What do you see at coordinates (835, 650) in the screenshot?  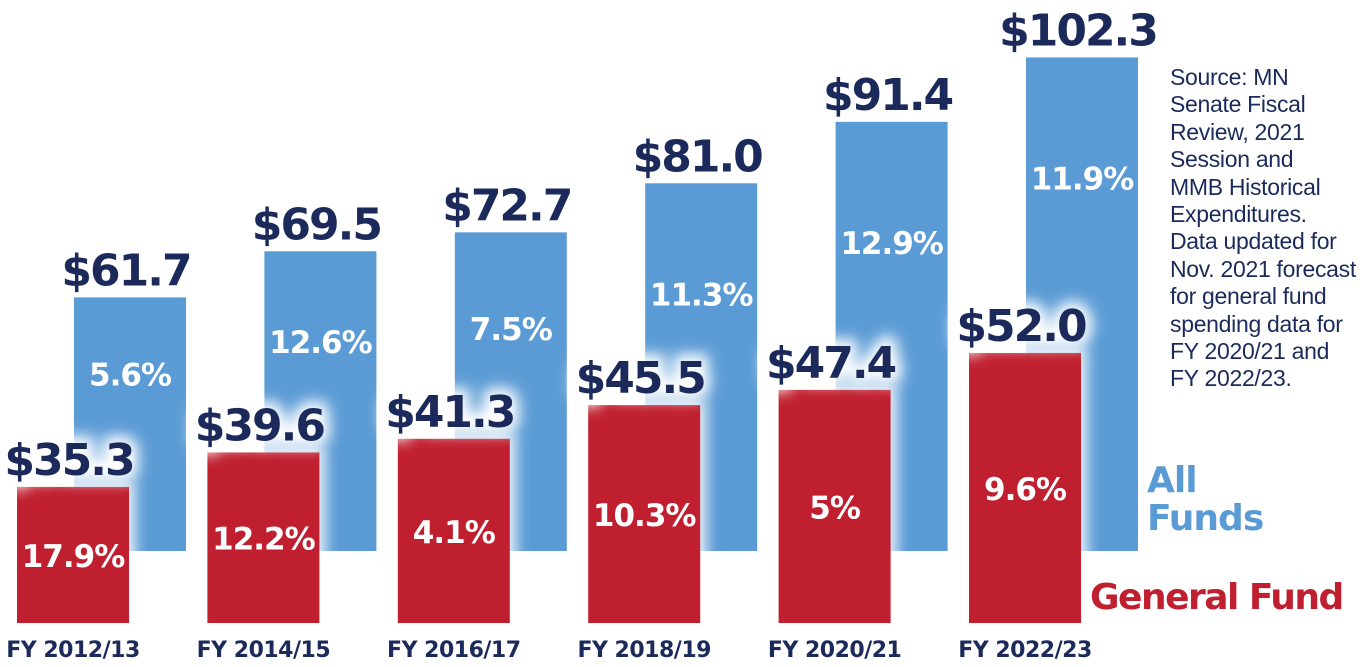 I see `x-tick-label: FY 2020/21` at bounding box center [835, 650].